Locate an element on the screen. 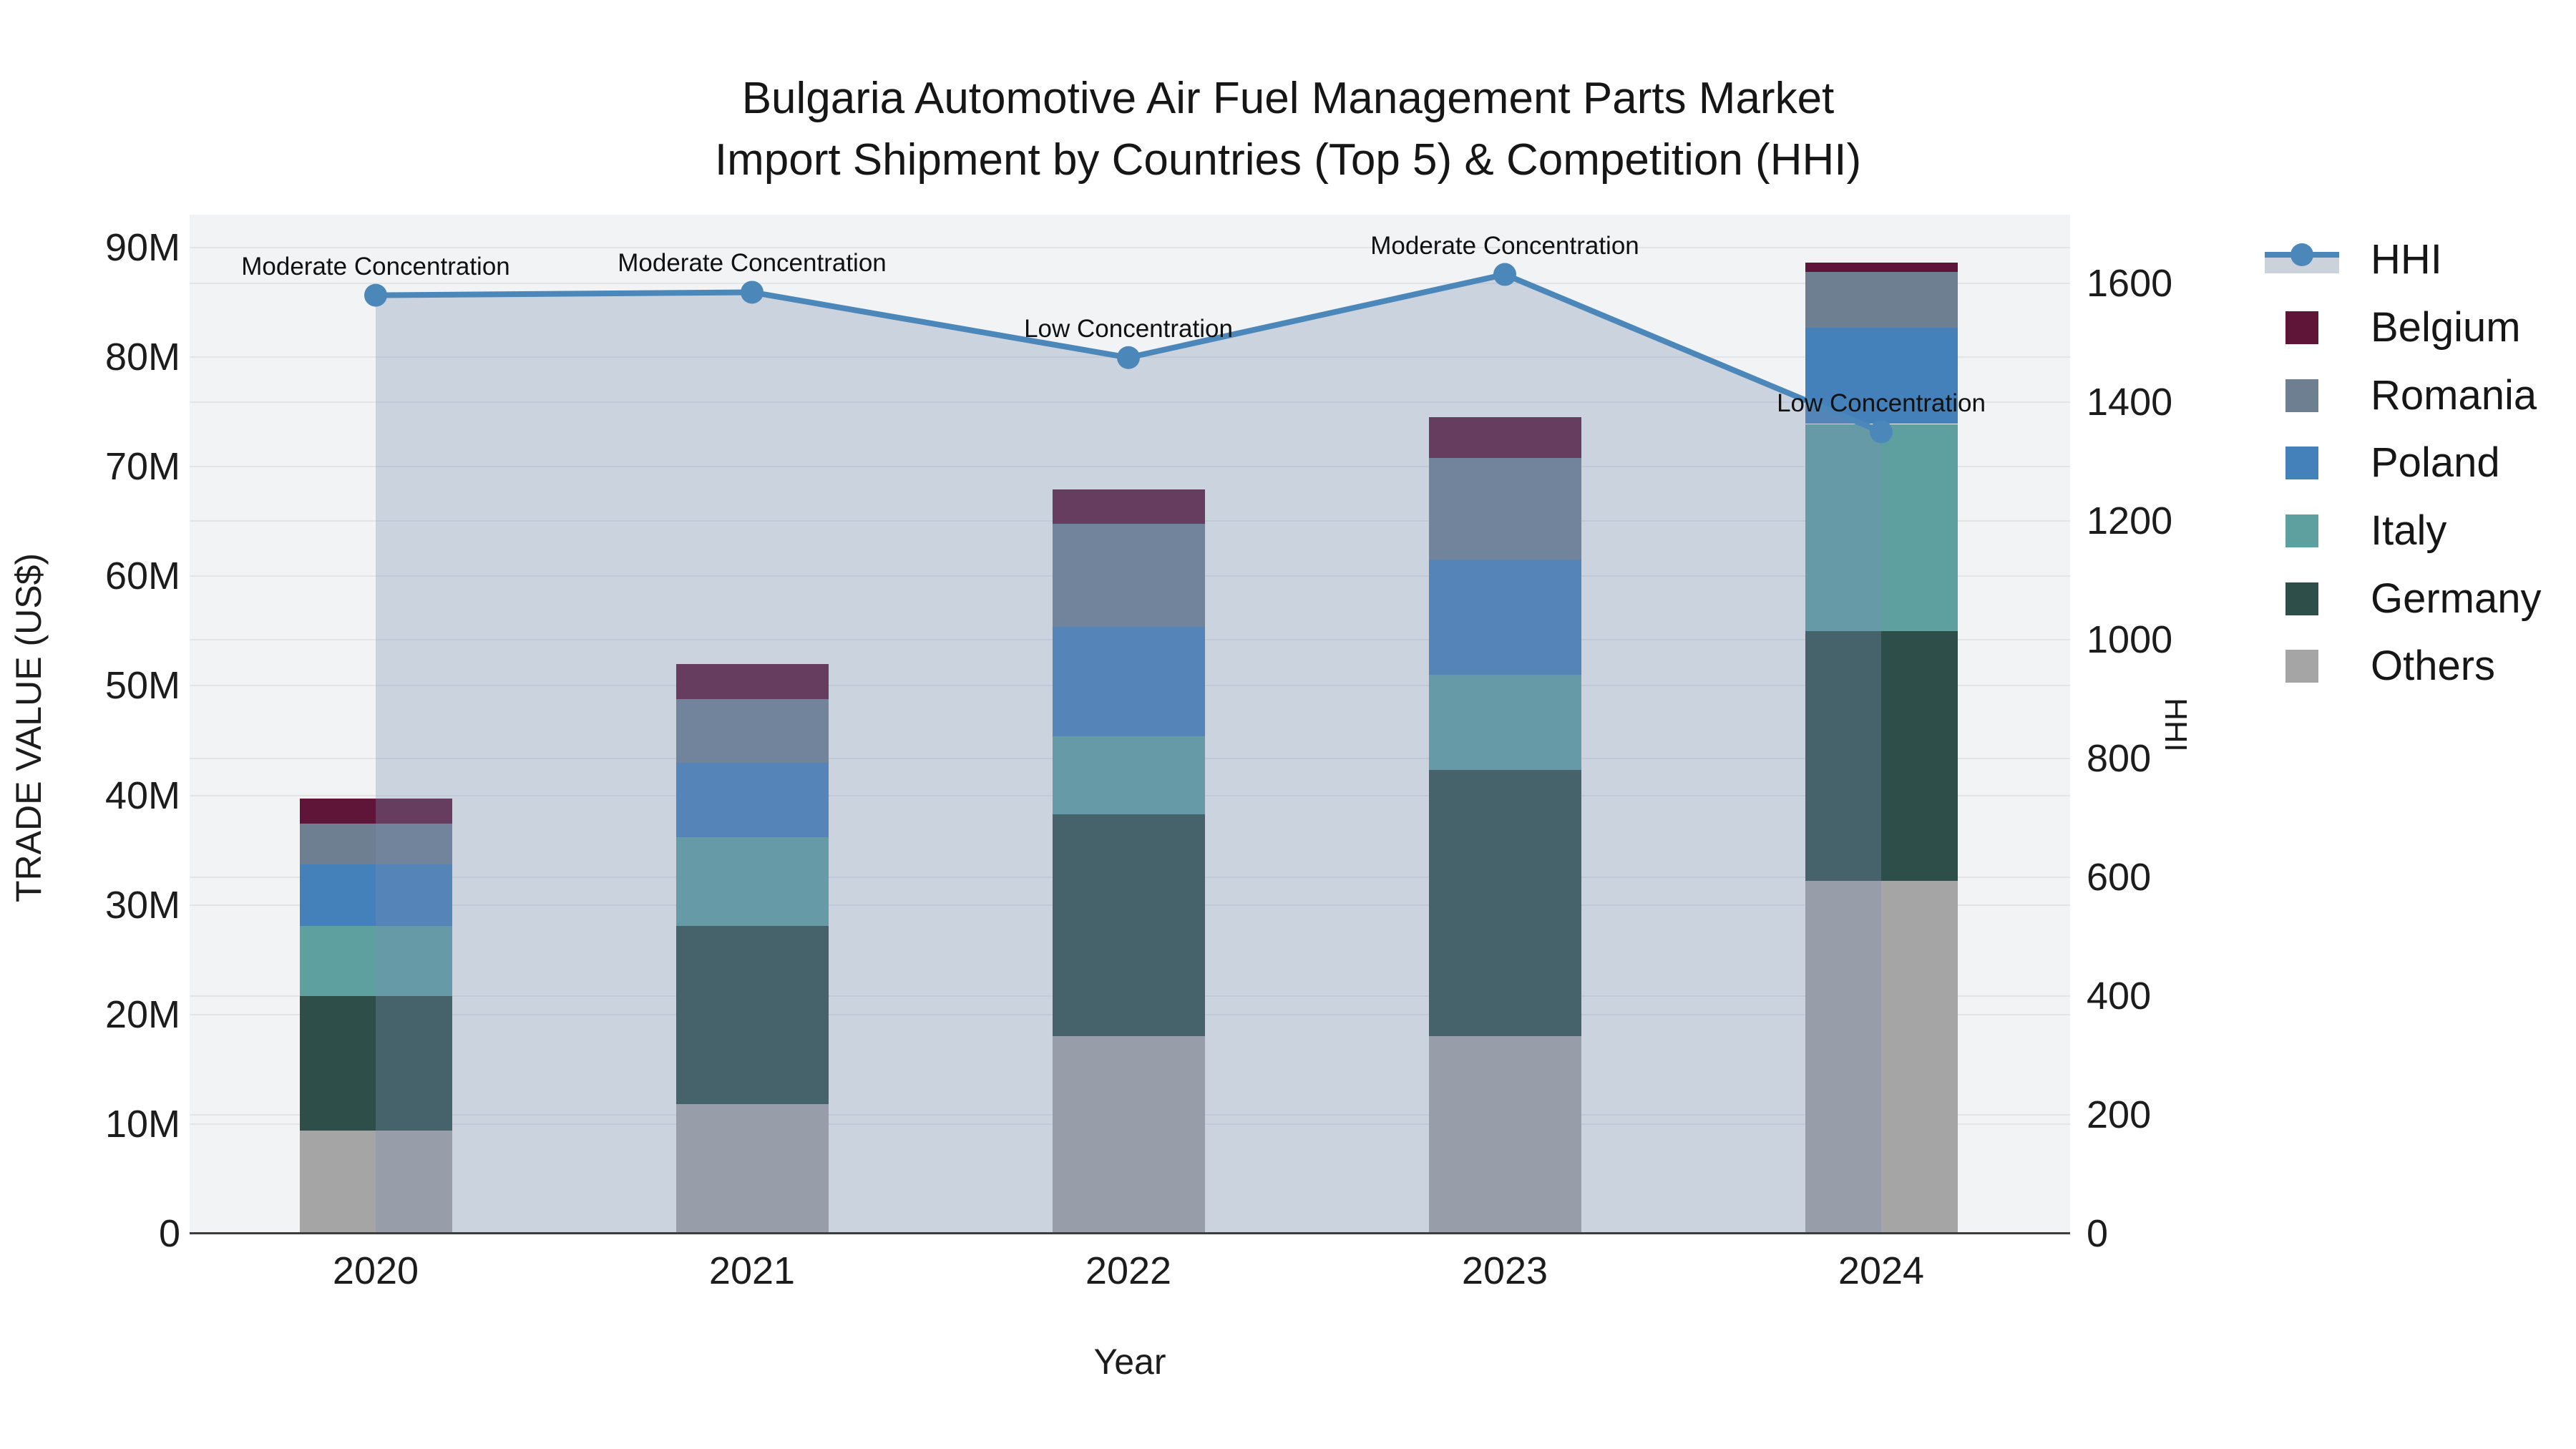 This screenshot has width=2576, height=1449. bar-segment-poland-2022 is located at coordinates (1128, 681).